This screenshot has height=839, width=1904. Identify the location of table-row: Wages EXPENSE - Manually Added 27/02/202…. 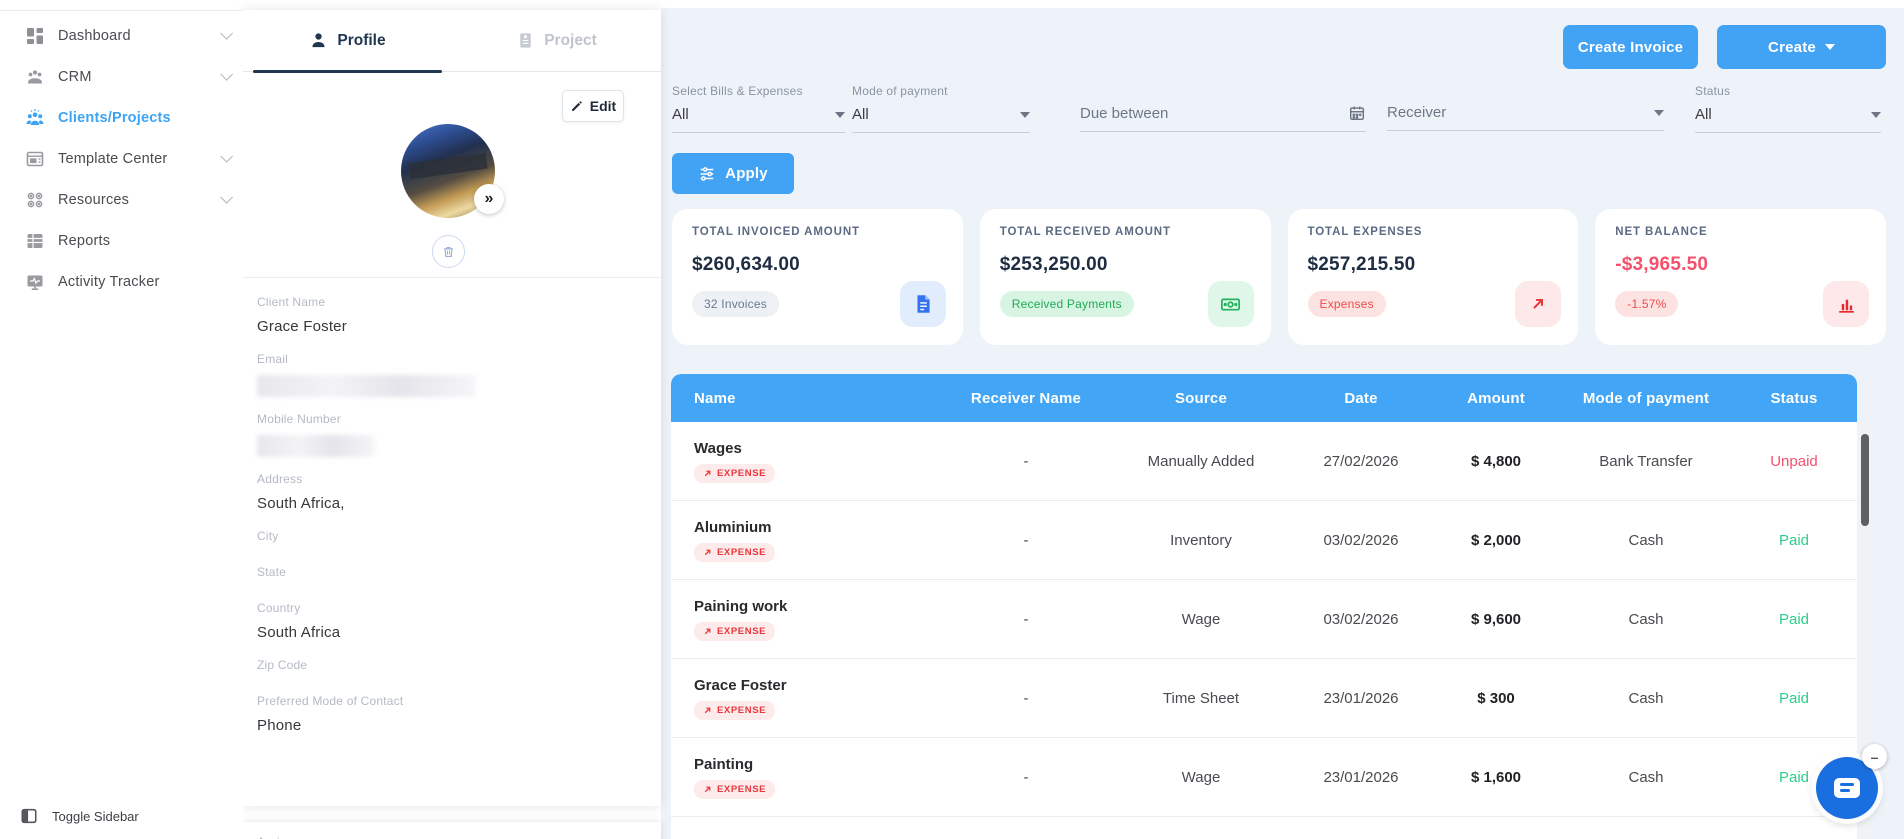
(1264, 461).